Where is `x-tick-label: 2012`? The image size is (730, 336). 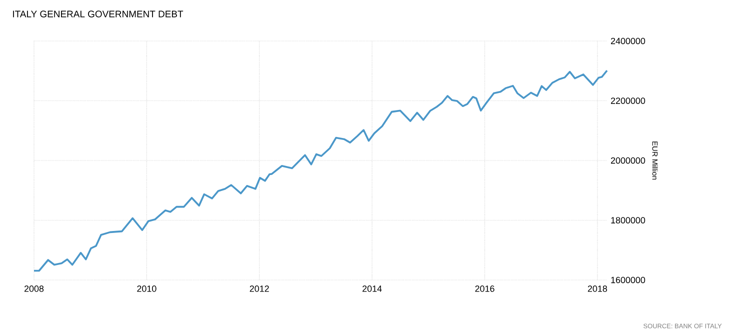 x-tick-label: 2012 is located at coordinates (259, 289).